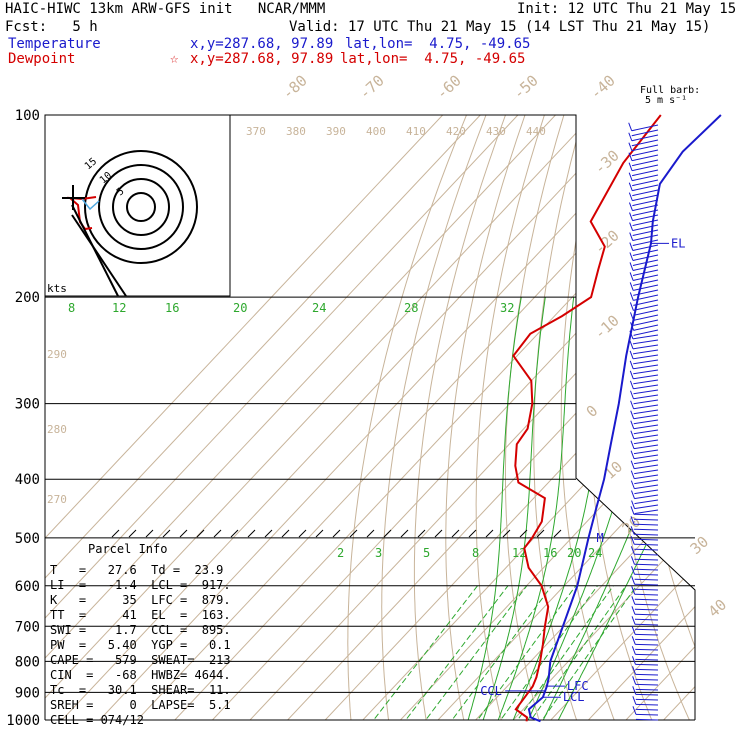 Image resolution: width=740 pixels, height=740 pixels. I want to click on level-marker-label: LCL, so click(574, 697).